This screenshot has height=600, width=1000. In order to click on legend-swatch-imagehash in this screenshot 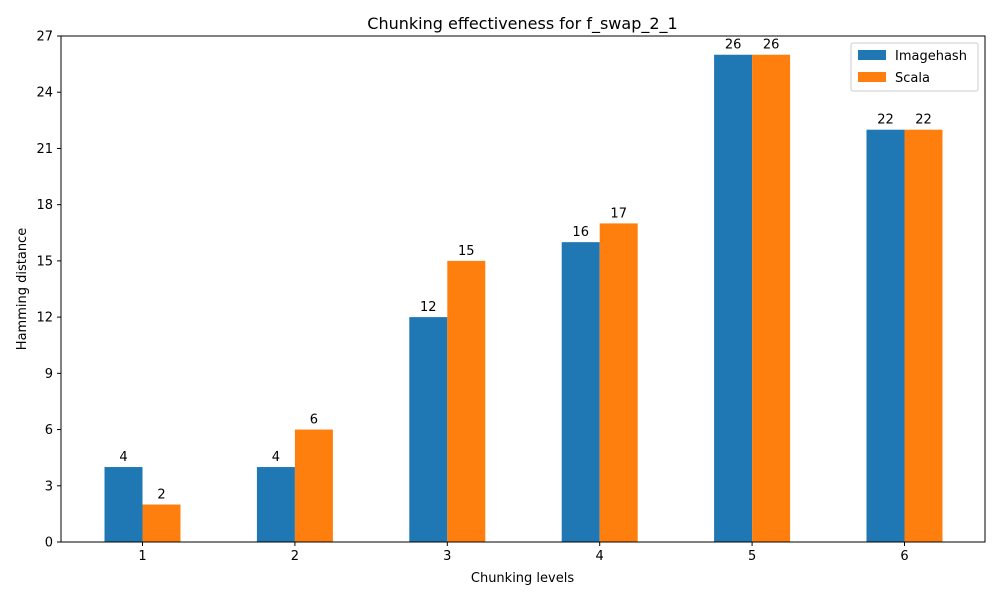, I will do `click(872, 55)`.